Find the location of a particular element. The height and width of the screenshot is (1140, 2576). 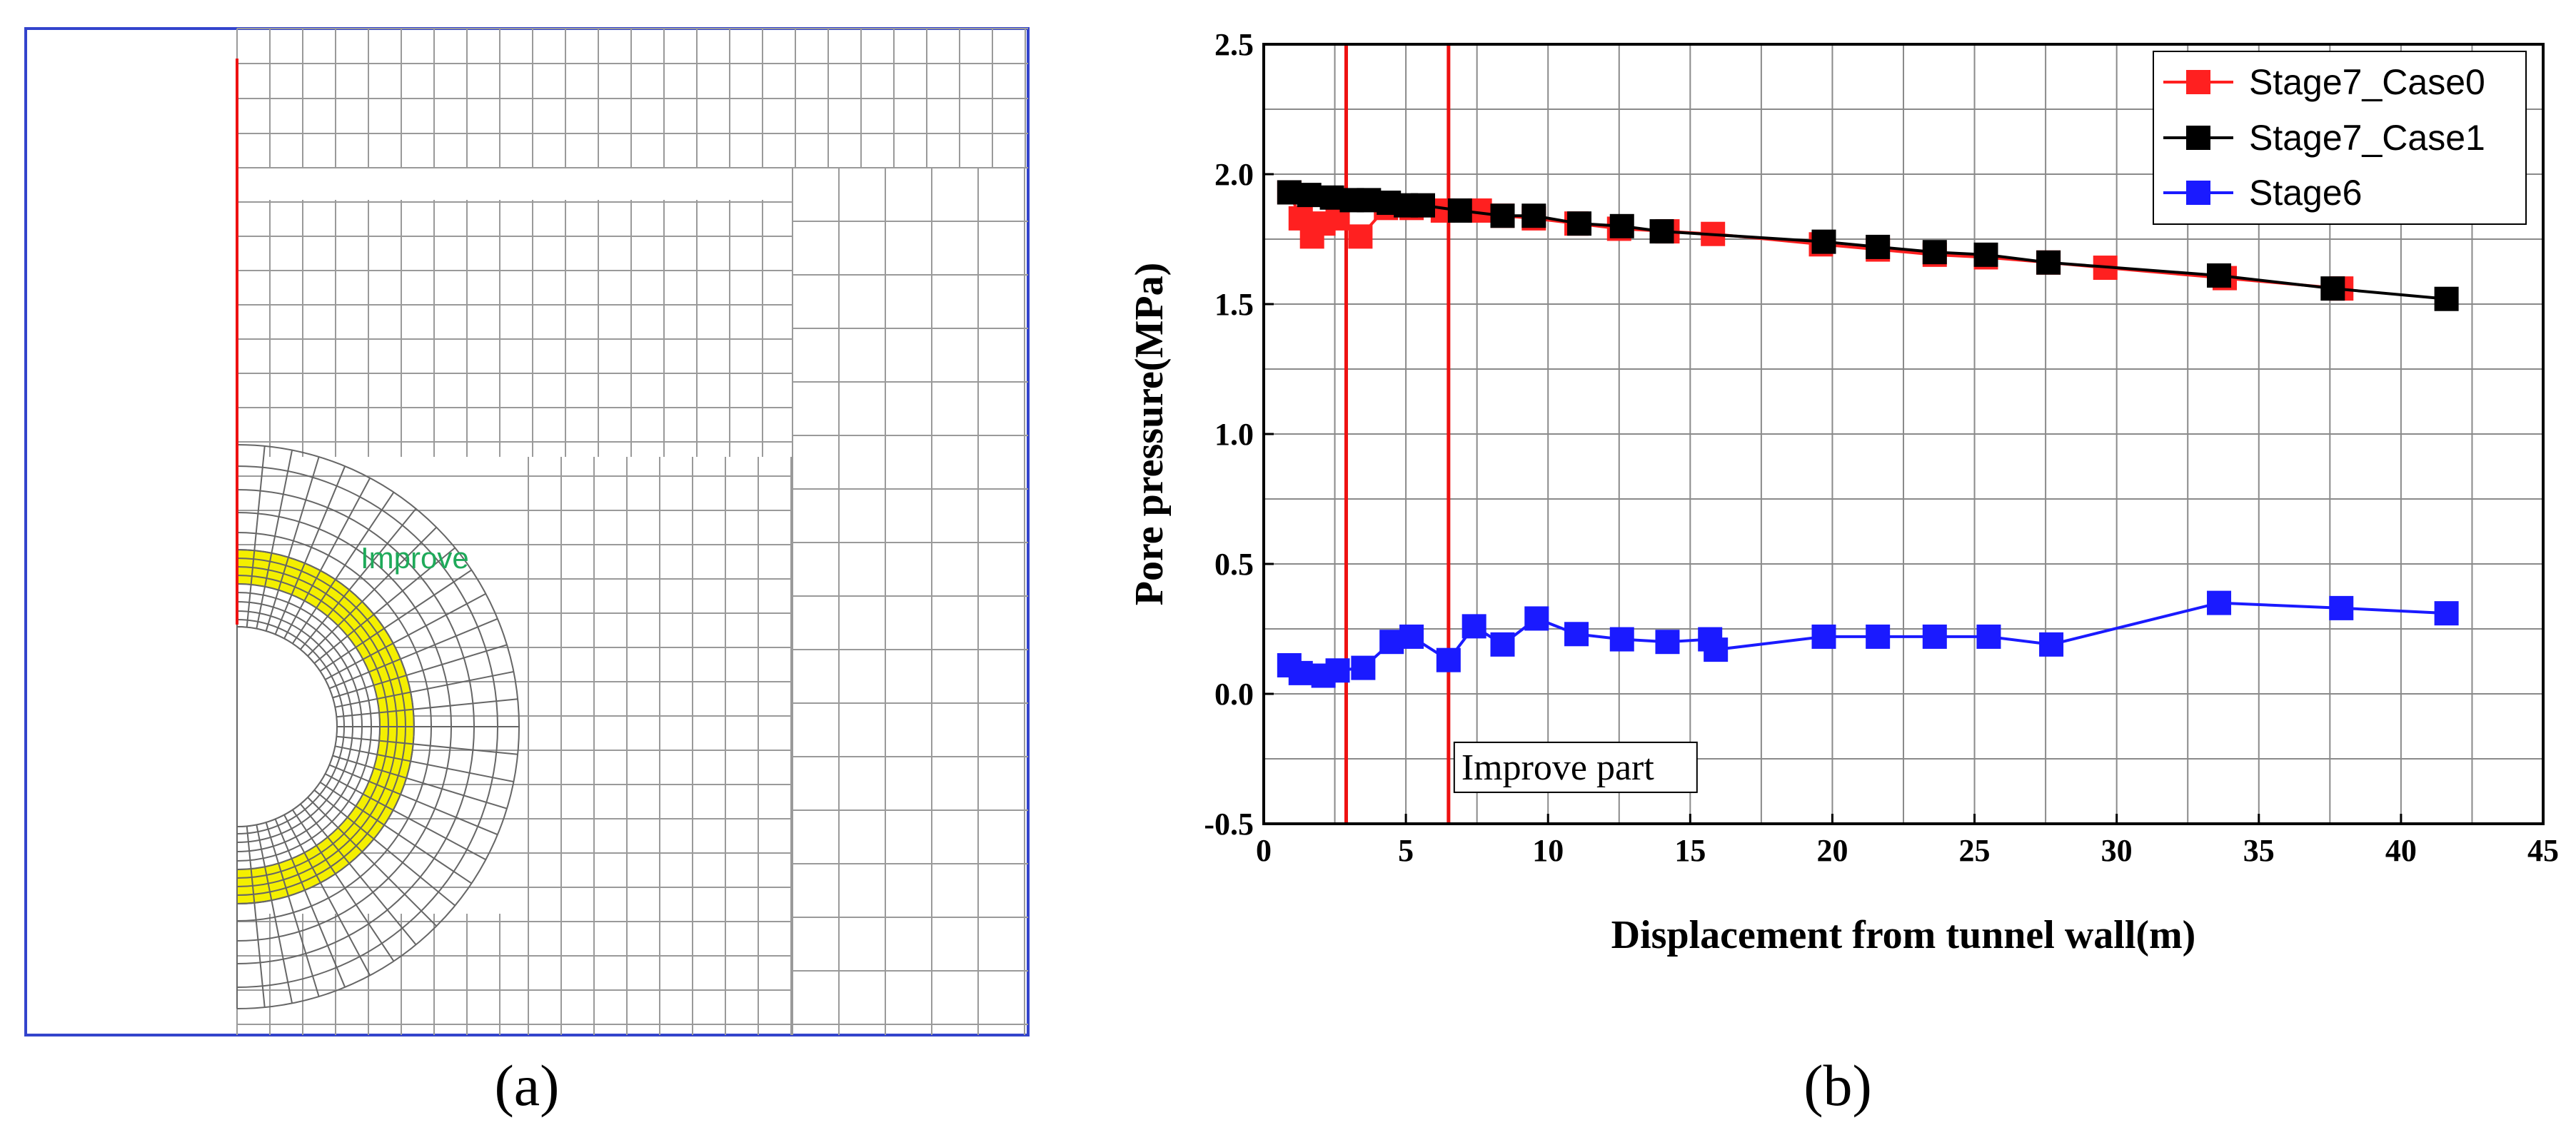

legend: Stage7_Case0 Stage7_Case1 Stage6 is located at coordinates (2340, 138).